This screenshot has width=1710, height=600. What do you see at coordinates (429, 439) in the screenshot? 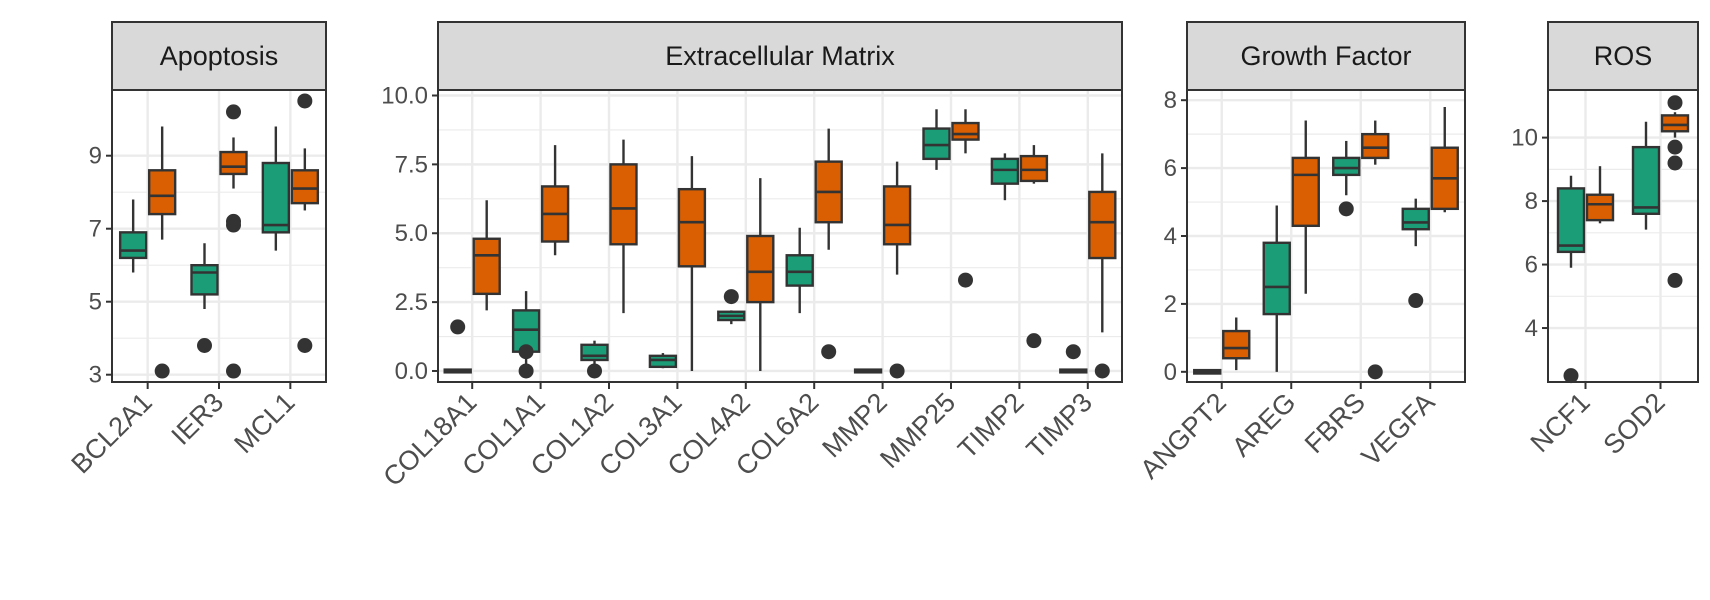
I see `x-tick-label: COL18A1` at bounding box center [429, 439].